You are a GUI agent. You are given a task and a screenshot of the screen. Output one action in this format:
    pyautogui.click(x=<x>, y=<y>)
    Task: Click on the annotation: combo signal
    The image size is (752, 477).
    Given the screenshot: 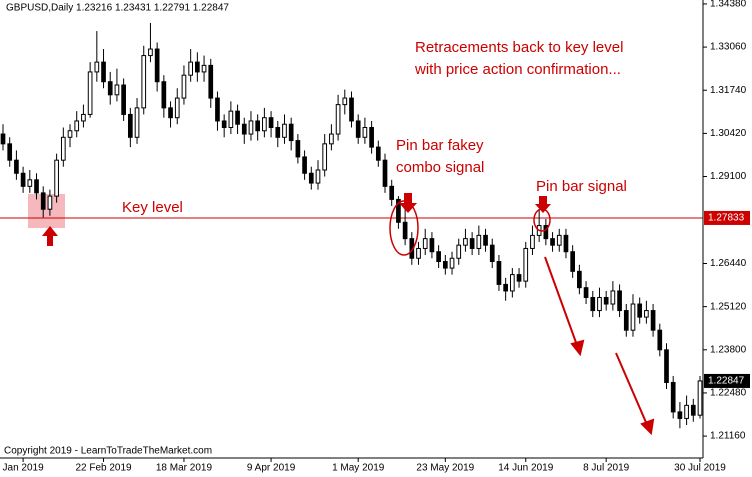 What is the action you would take?
    pyautogui.click(x=440, y=167)
    